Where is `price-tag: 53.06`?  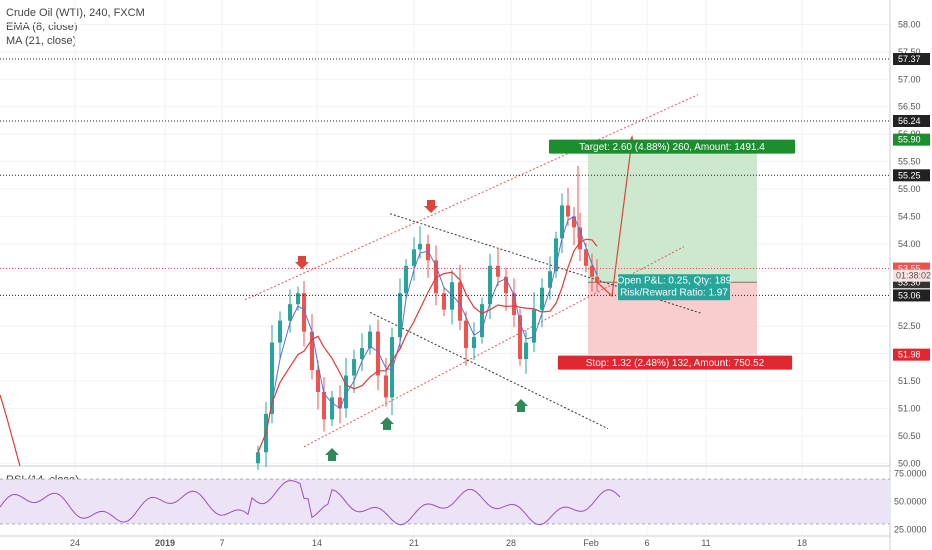
price-tag: 53.06 is located at coordinates (909, 295).